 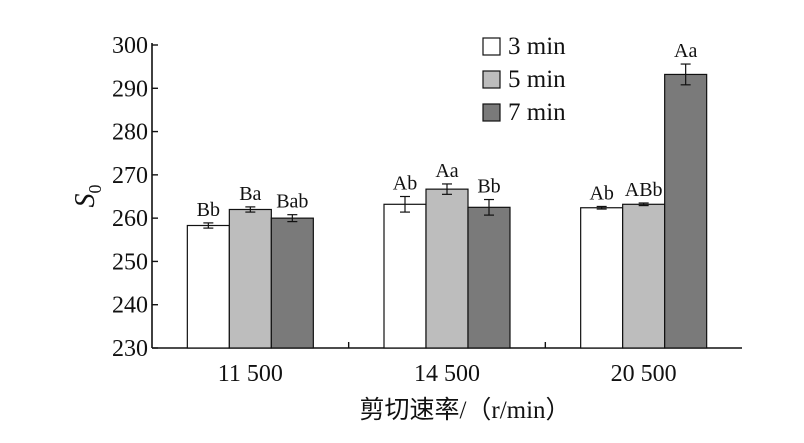 What do you see at coordinates (464, 410) in the screenshot?
I see `x-axis-title: 剪切速率/（r/min）` at bounding box center [464, 410].